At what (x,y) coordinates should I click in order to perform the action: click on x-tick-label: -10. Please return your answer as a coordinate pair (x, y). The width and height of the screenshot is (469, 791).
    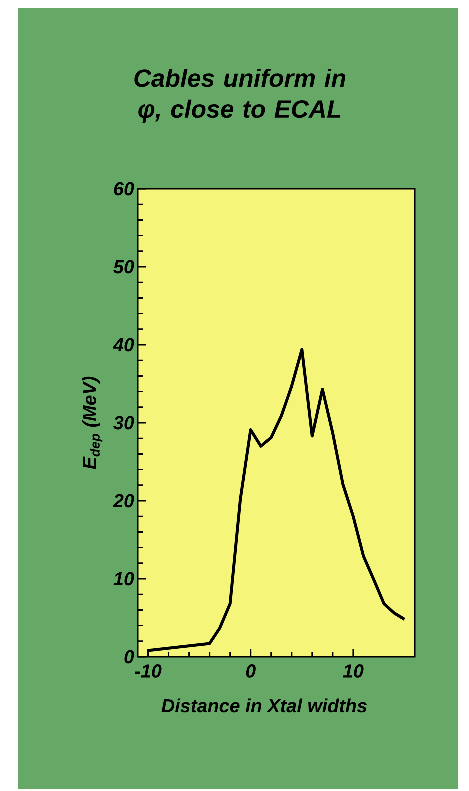
    Looking at the image, I should click on (148, 671).